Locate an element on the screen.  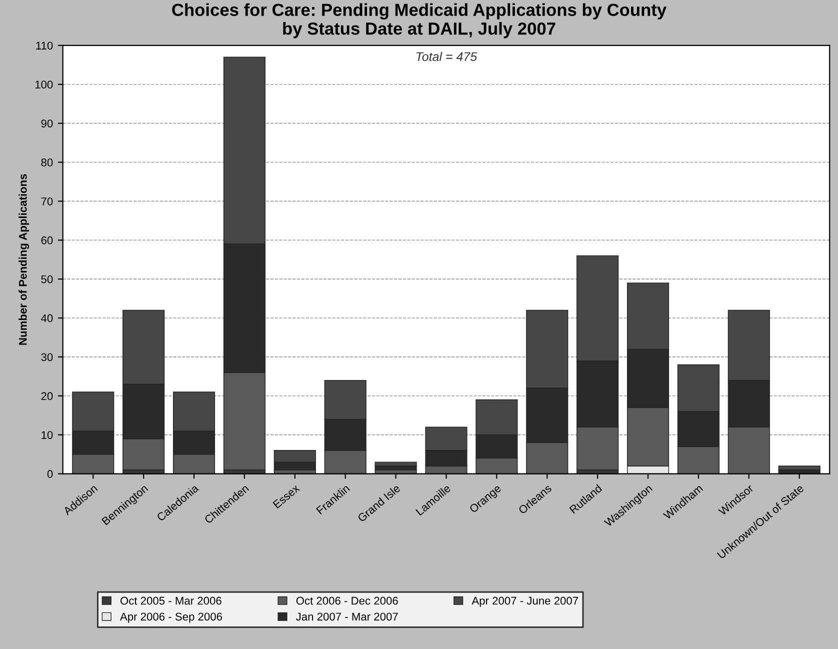
y-tick-label: 30 is located at coordinates (47, 357).